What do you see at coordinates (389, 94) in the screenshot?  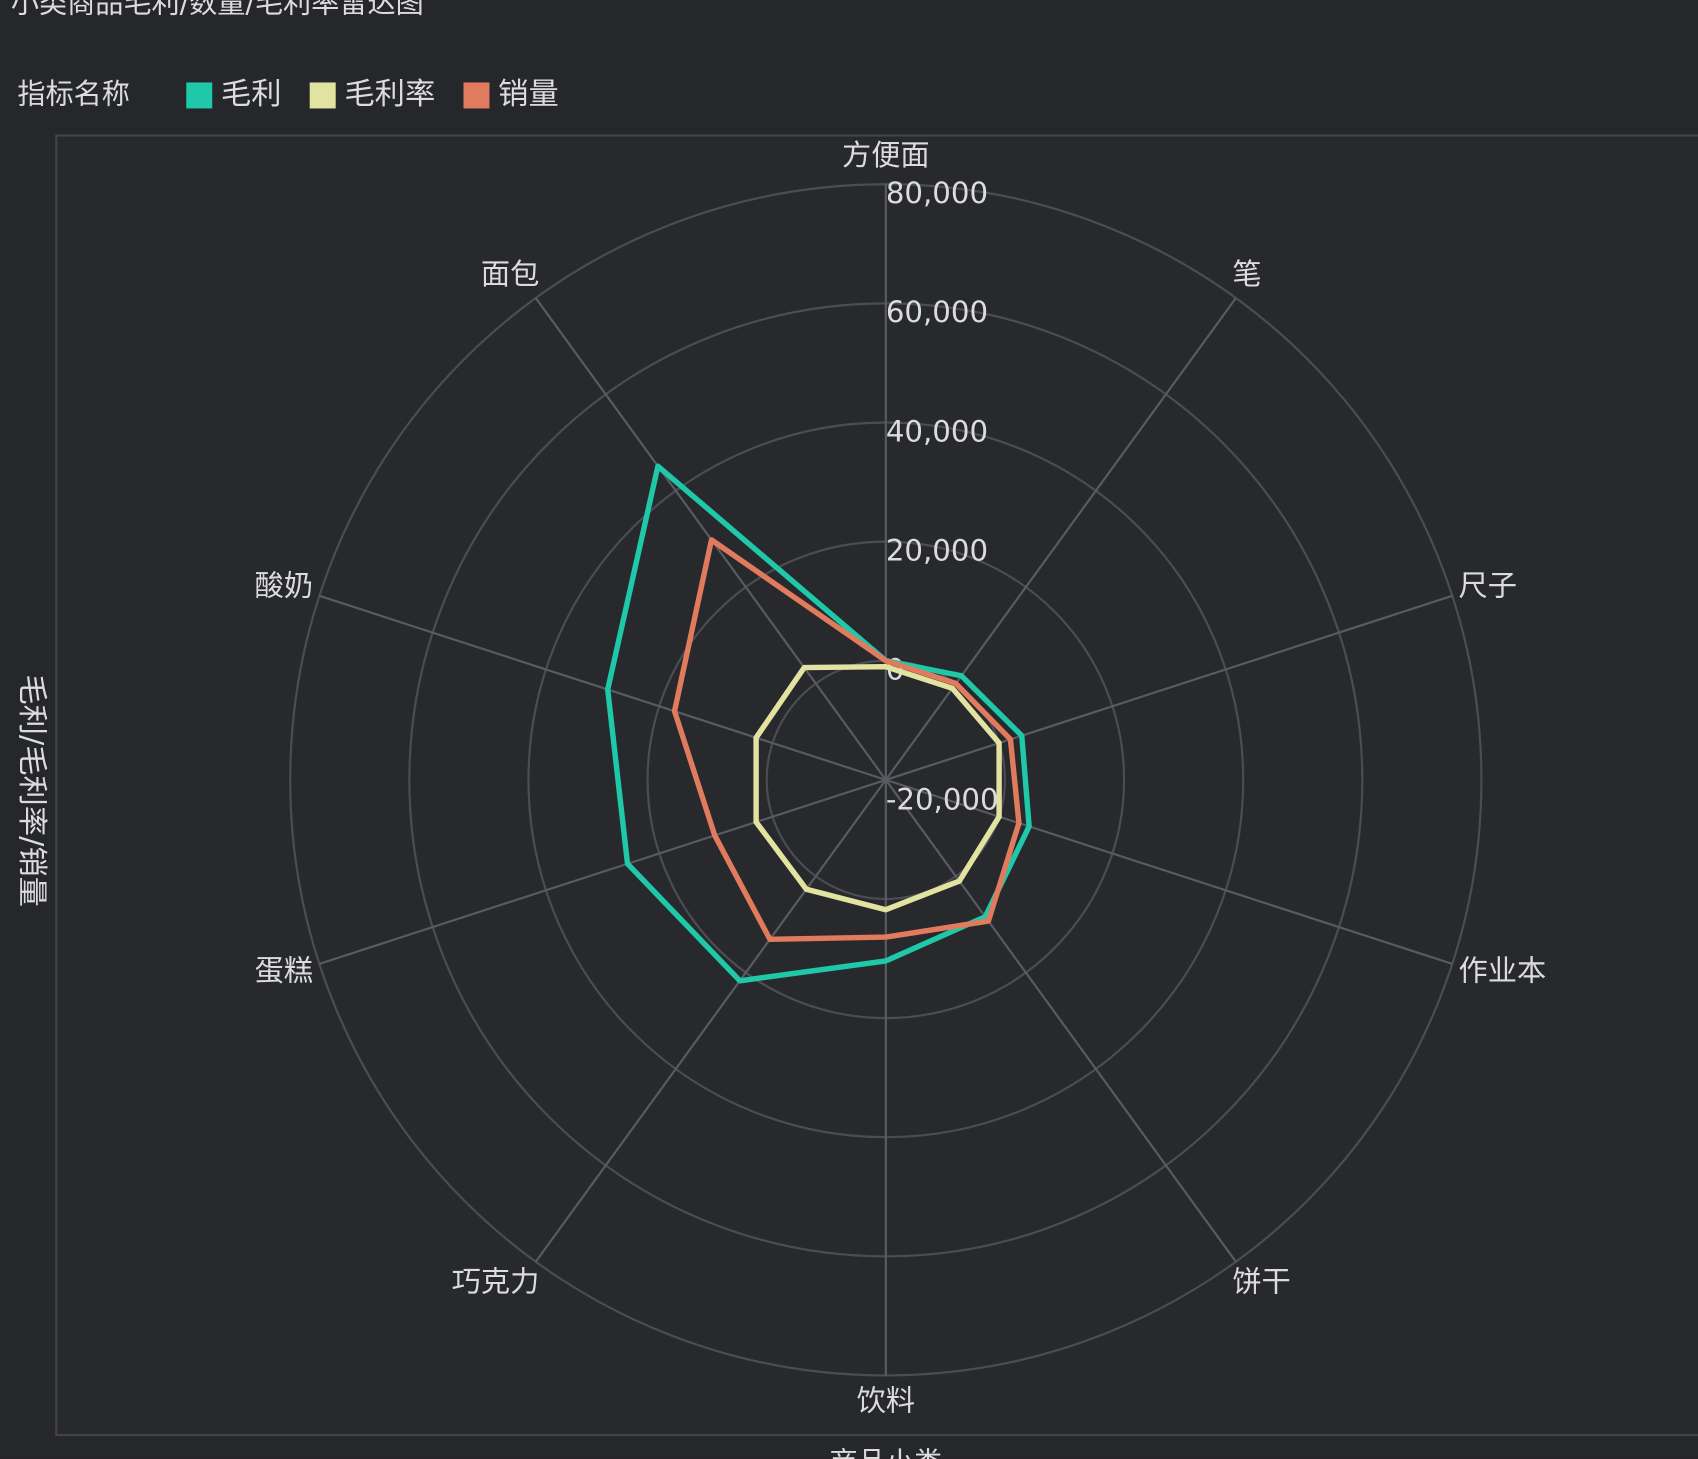 I see `legend-label: 毛利率` at bounding box center [389, 94].